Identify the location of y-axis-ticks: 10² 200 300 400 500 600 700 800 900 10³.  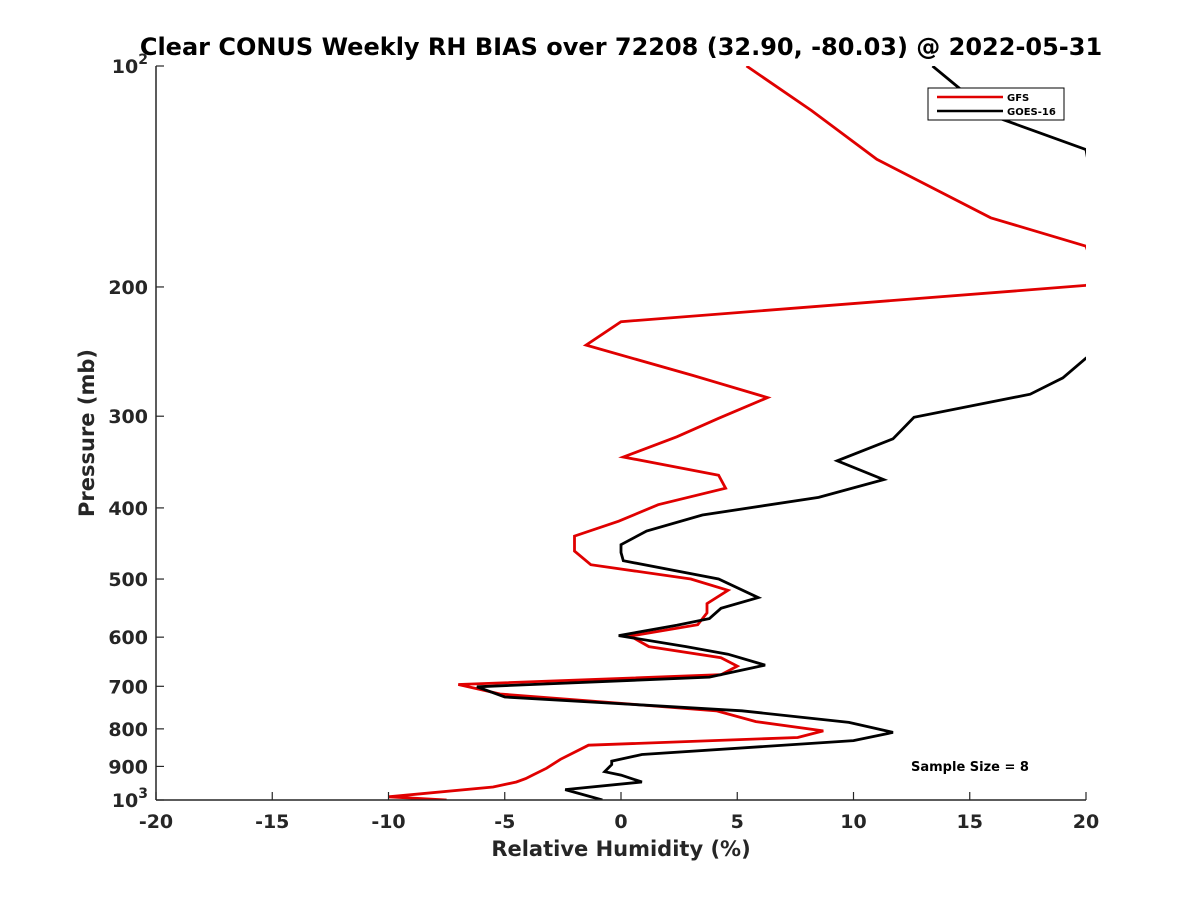
(136, 432).